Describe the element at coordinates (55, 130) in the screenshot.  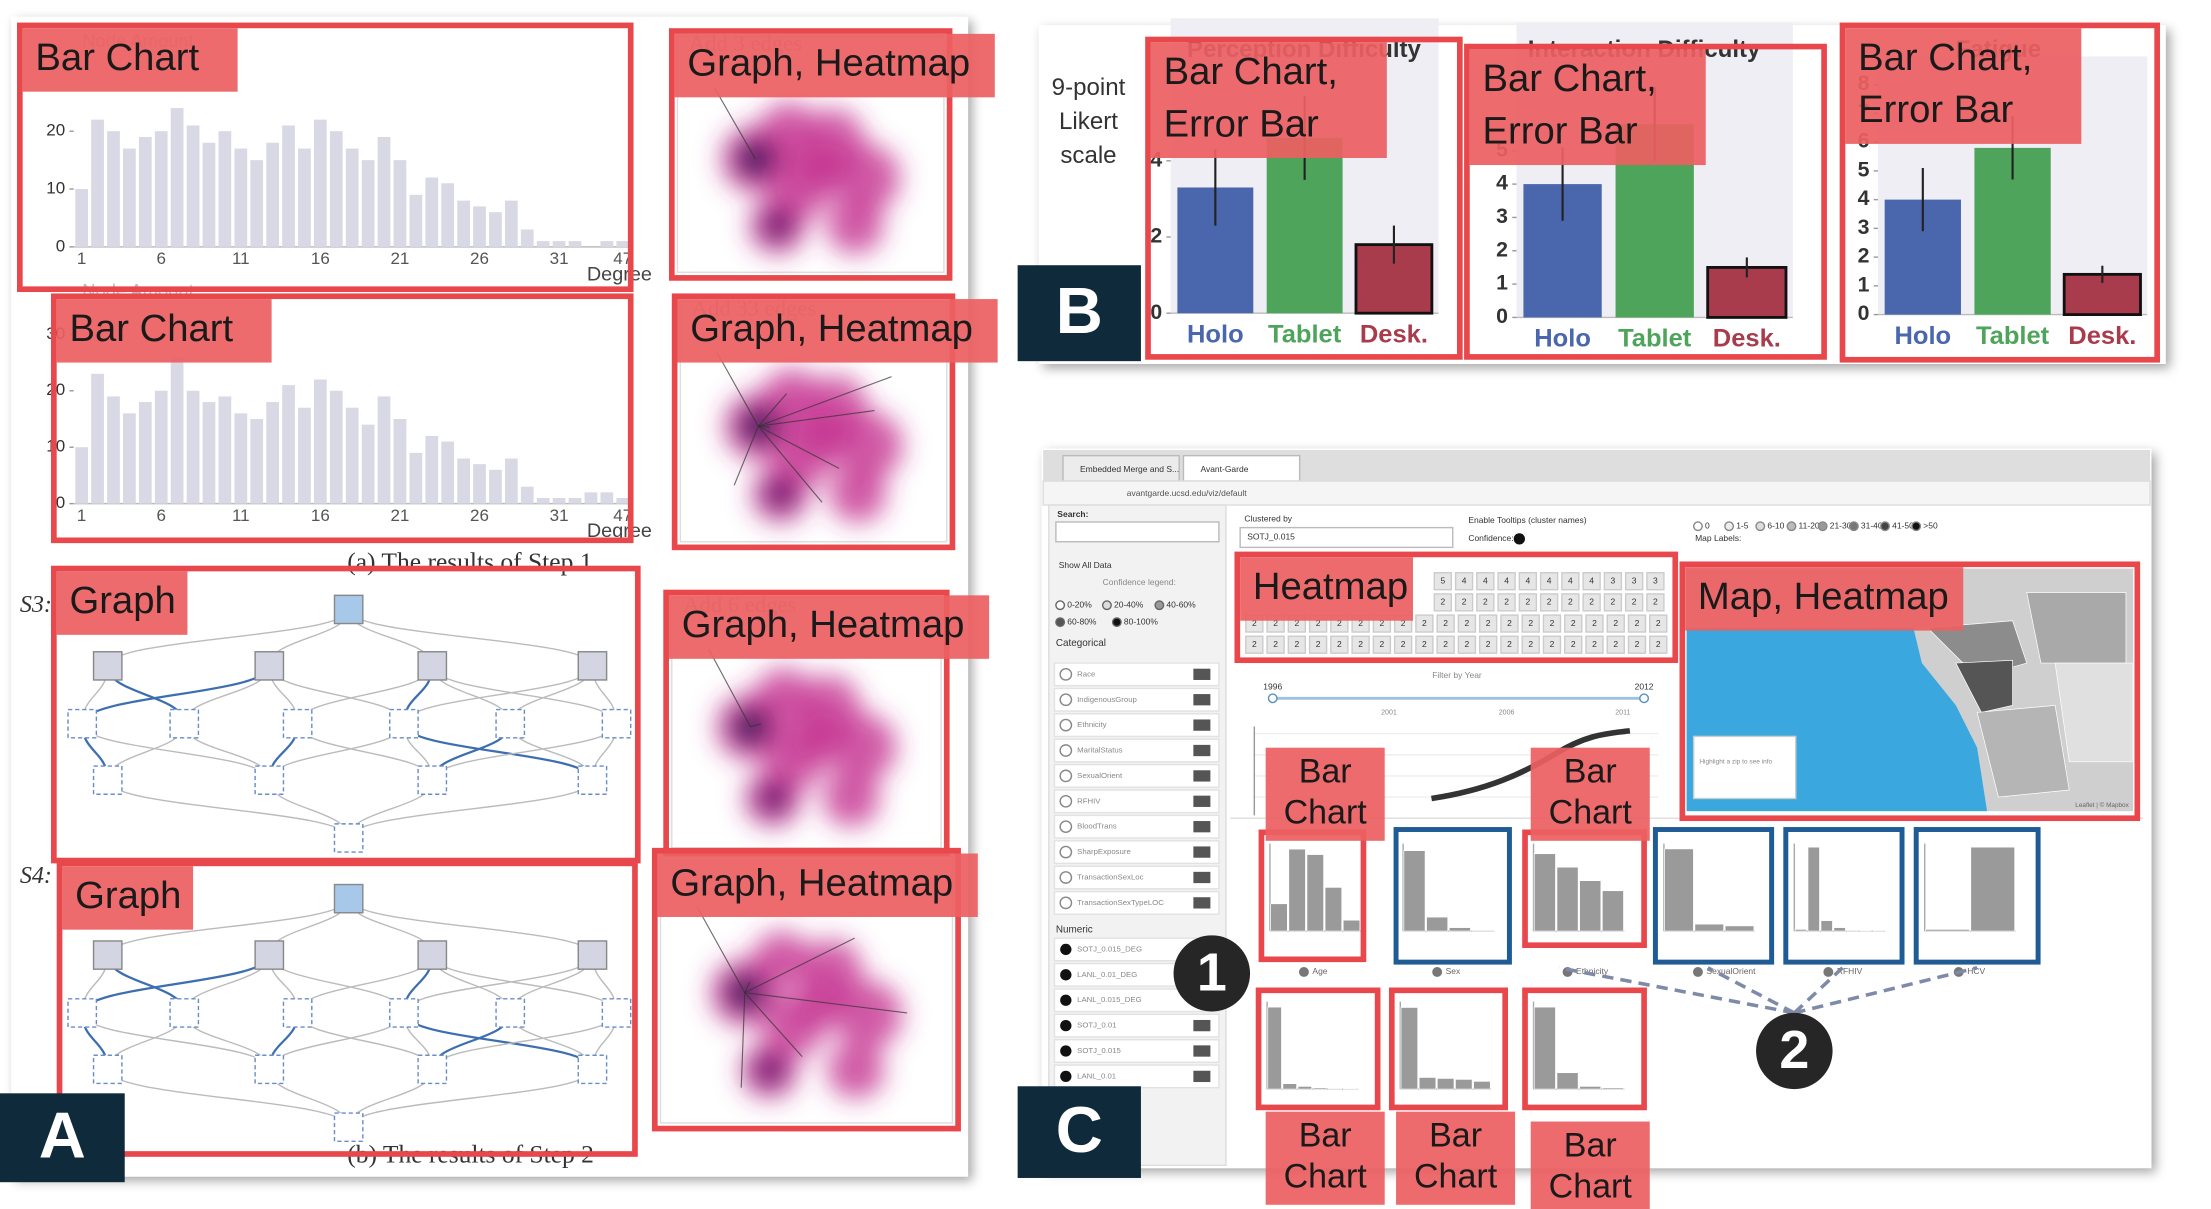
I see `y-tick-label: 20` at that location.